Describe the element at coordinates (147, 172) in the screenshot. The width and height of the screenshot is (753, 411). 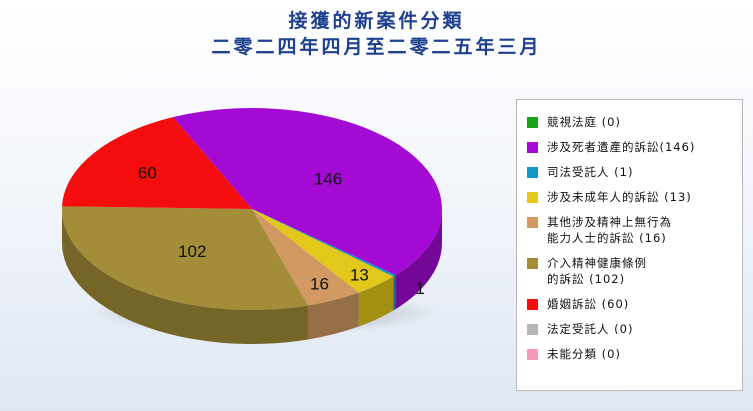
I see `pie-data-label: 60` at that location.